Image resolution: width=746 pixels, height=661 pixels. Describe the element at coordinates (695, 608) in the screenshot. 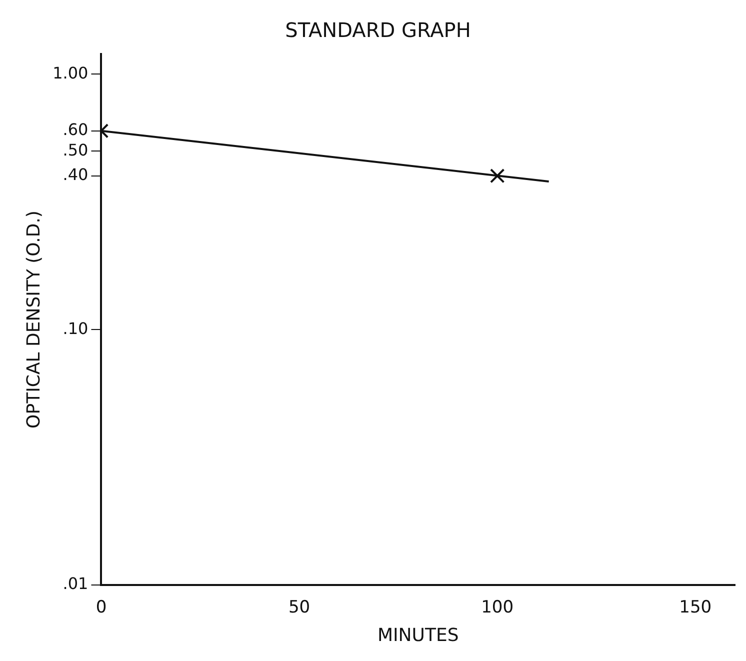

I see `x-tick-label: 150` at that location.